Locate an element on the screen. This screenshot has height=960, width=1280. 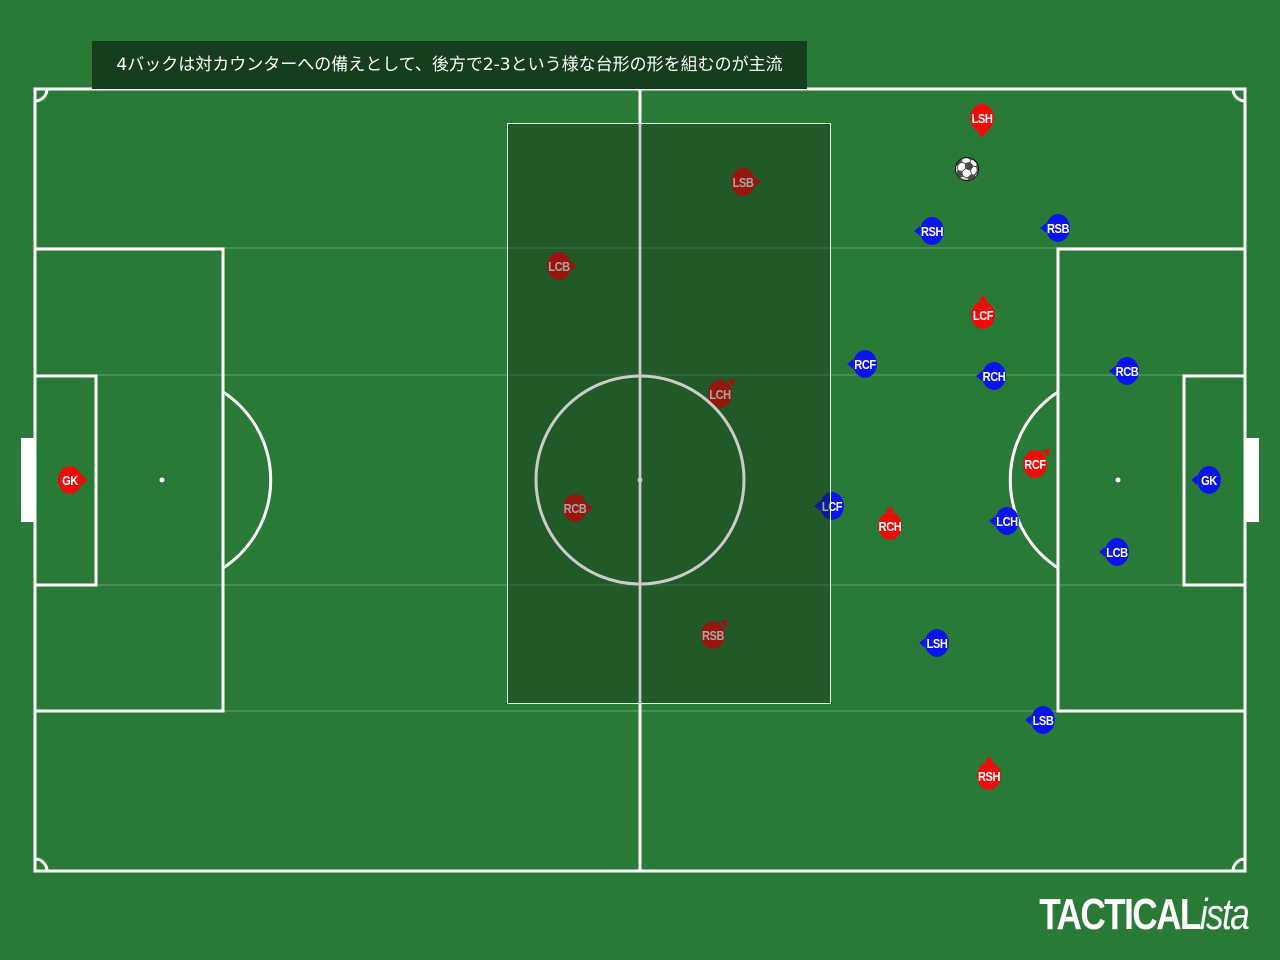
blue-player-rcf: RCF is located at coordinates (862, 364).